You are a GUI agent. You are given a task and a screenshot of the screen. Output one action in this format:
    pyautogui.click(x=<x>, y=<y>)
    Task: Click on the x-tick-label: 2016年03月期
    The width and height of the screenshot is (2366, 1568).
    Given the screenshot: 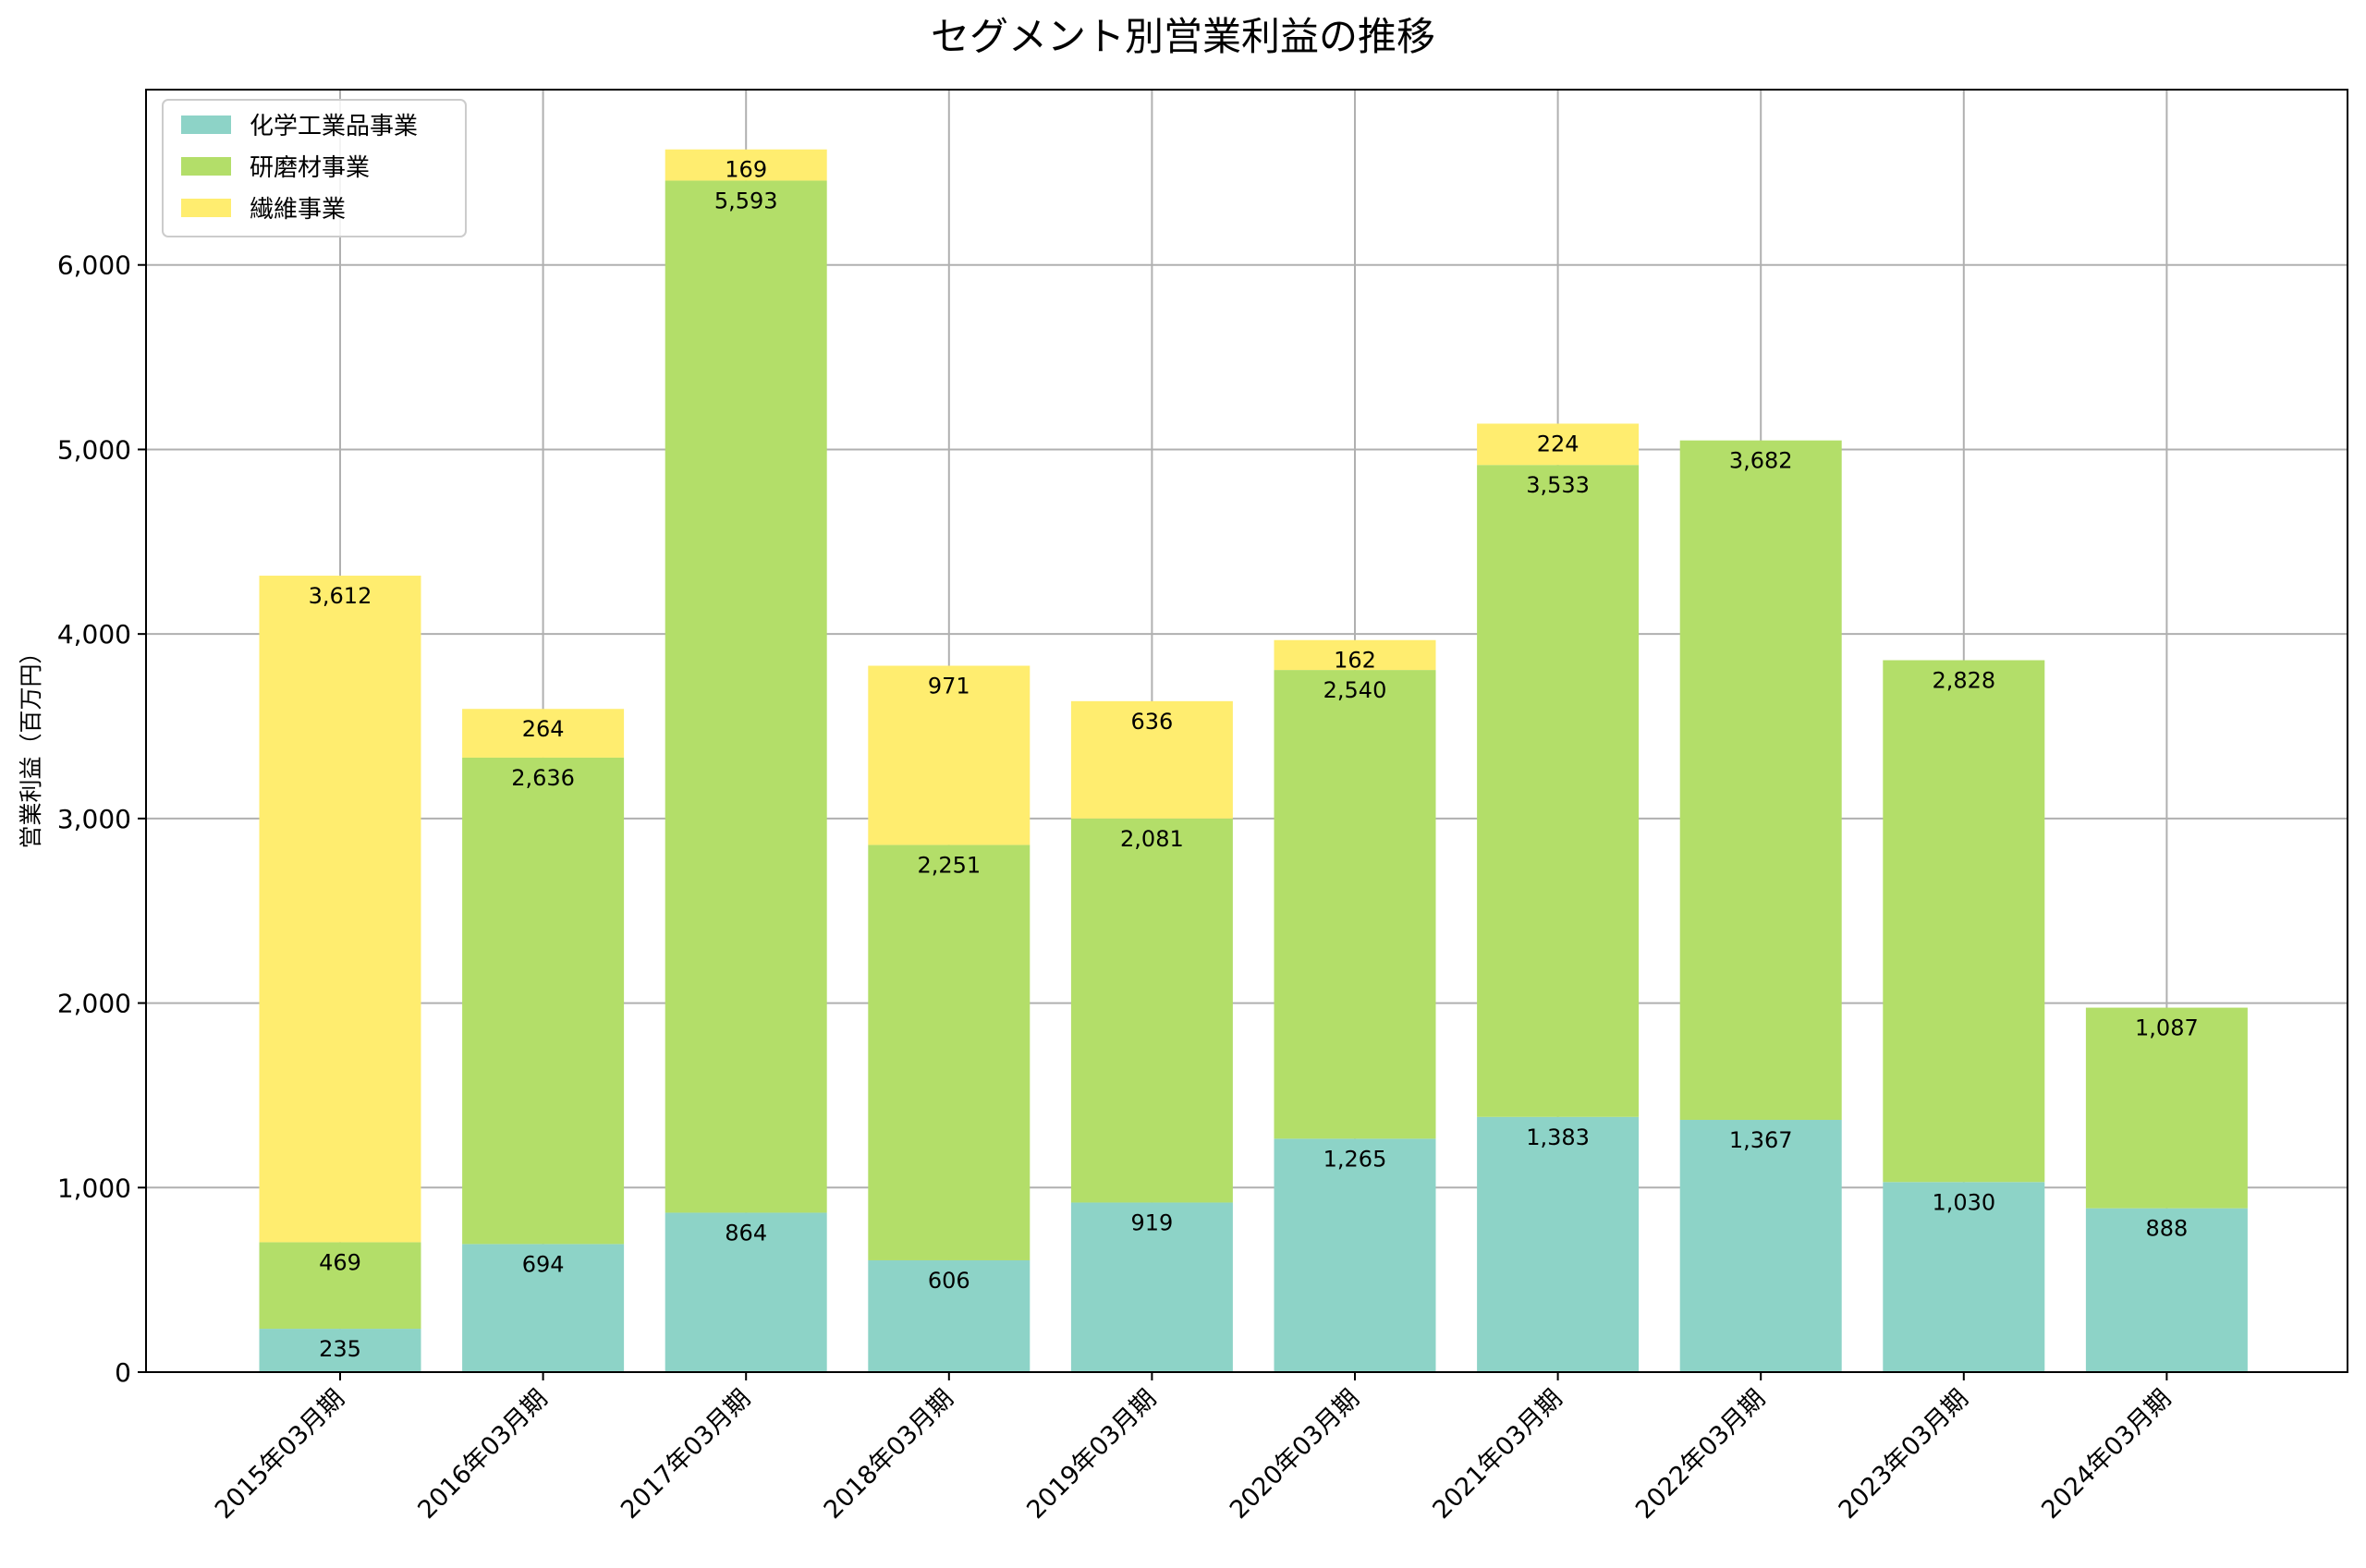 What is the action you would take?
    pyautogui.click(x=483, y=1454)
    